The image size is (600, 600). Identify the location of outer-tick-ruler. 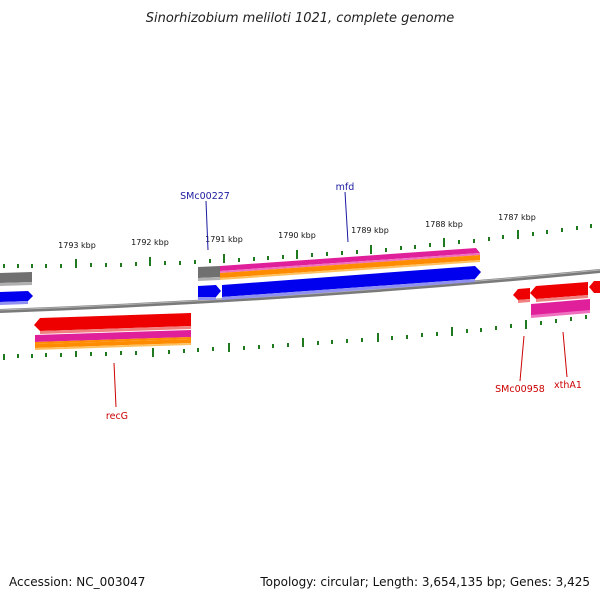
(297, 246).